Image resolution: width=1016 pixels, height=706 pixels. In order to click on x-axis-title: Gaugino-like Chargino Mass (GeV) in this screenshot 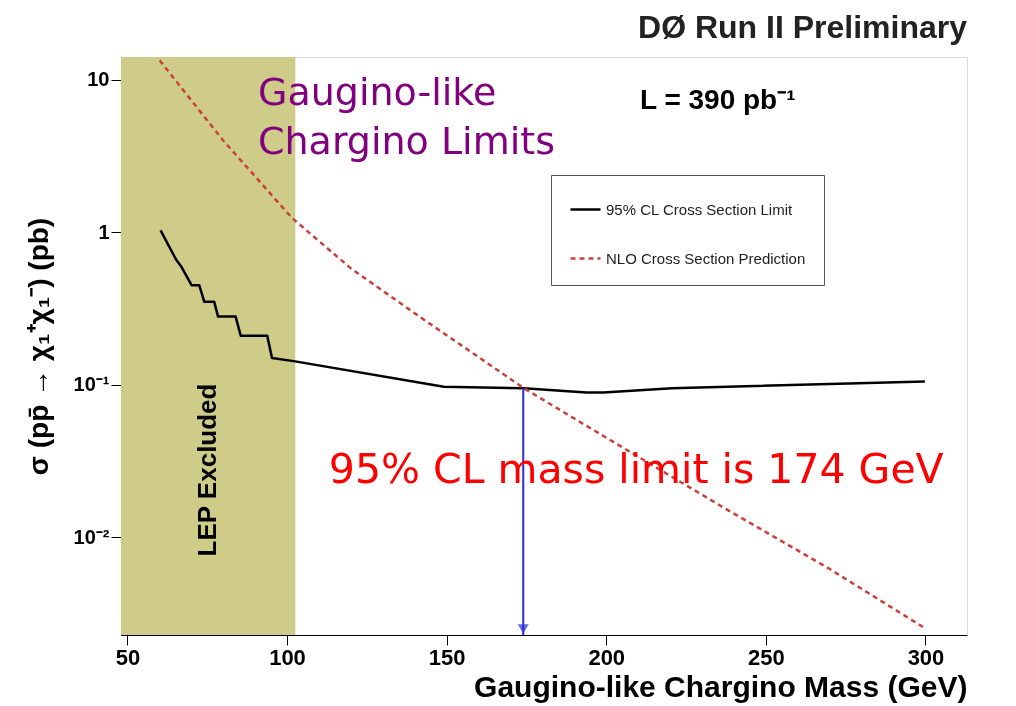, I will do `click(721, 686)`.